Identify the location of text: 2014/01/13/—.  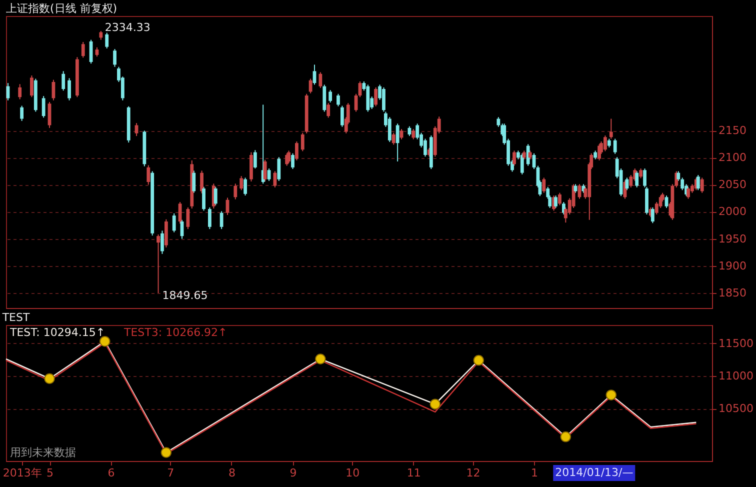
(594, 472).